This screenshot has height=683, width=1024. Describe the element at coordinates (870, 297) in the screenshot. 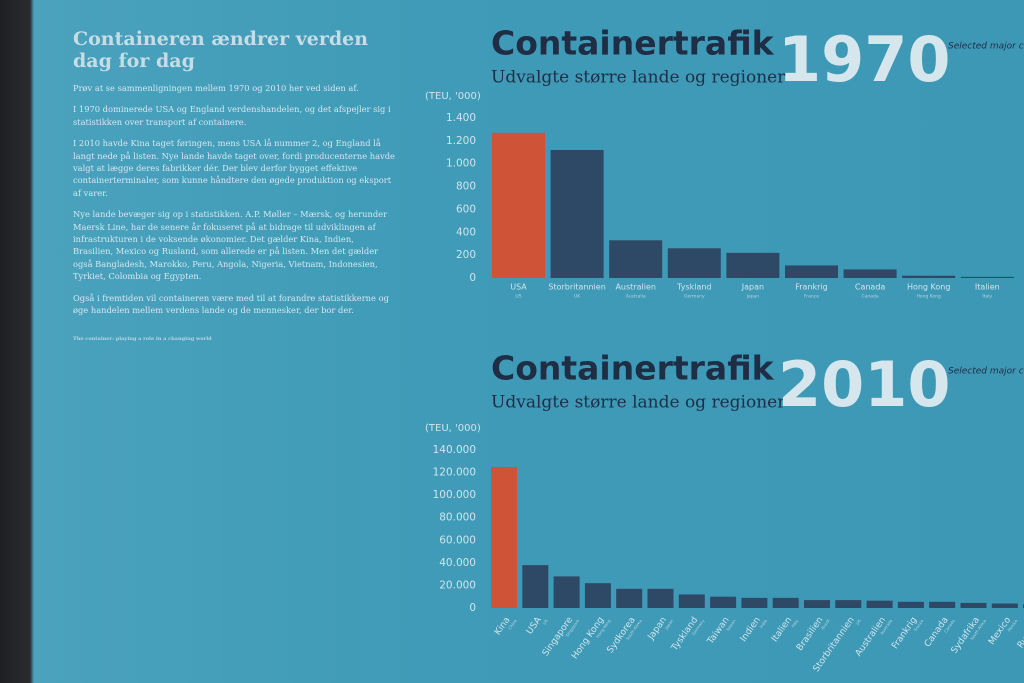

I see `x-tick-sublabel: Canada` at that location.